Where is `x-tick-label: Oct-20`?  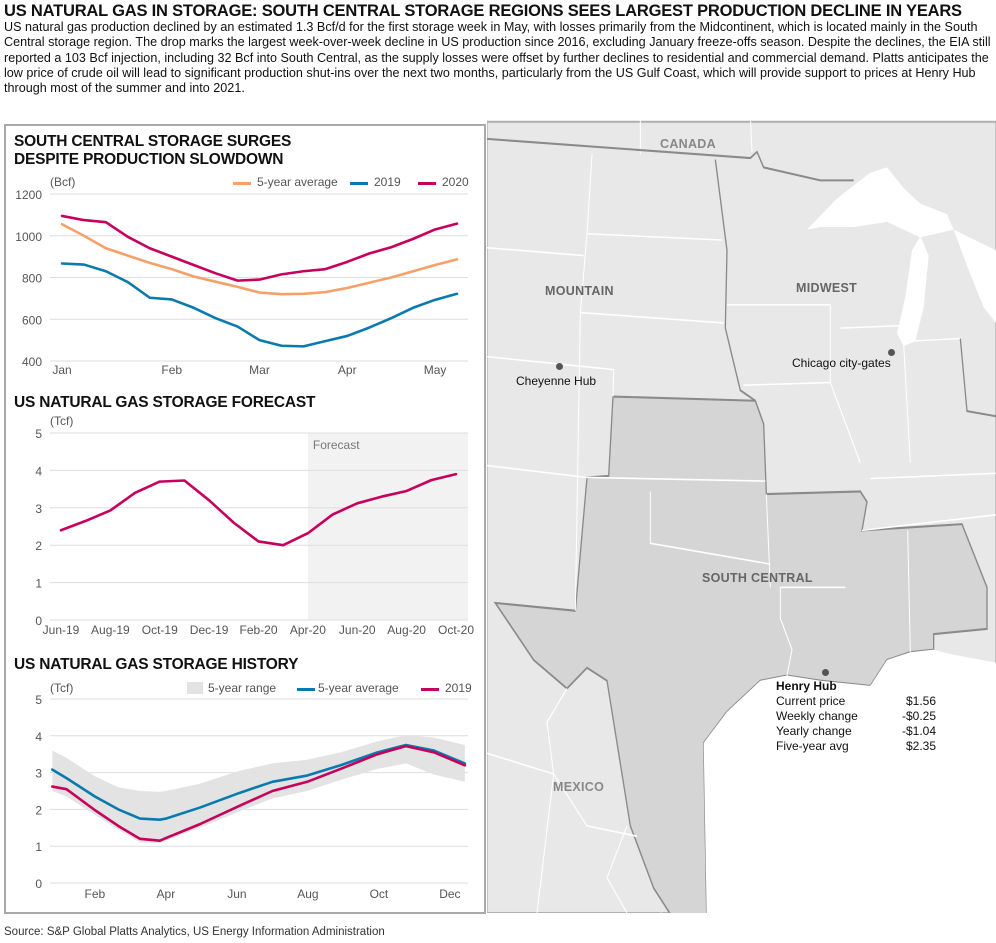
x-tick-label: Oct-20 is located at coordinates (456, 630).